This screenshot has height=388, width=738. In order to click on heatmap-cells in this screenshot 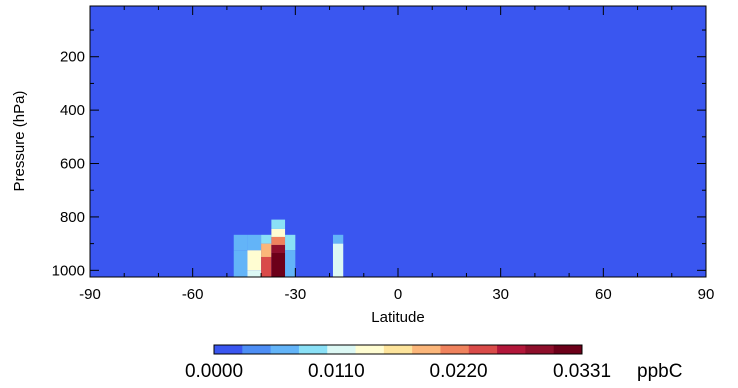, I will do `click(288, 248)`.